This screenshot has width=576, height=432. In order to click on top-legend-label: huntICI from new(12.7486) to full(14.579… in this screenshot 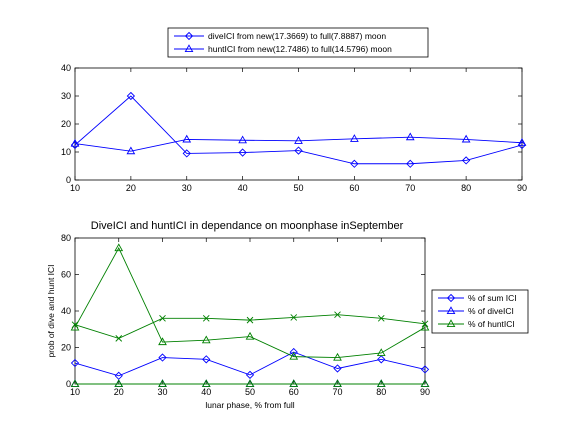, I will do `click(300, 49)`.